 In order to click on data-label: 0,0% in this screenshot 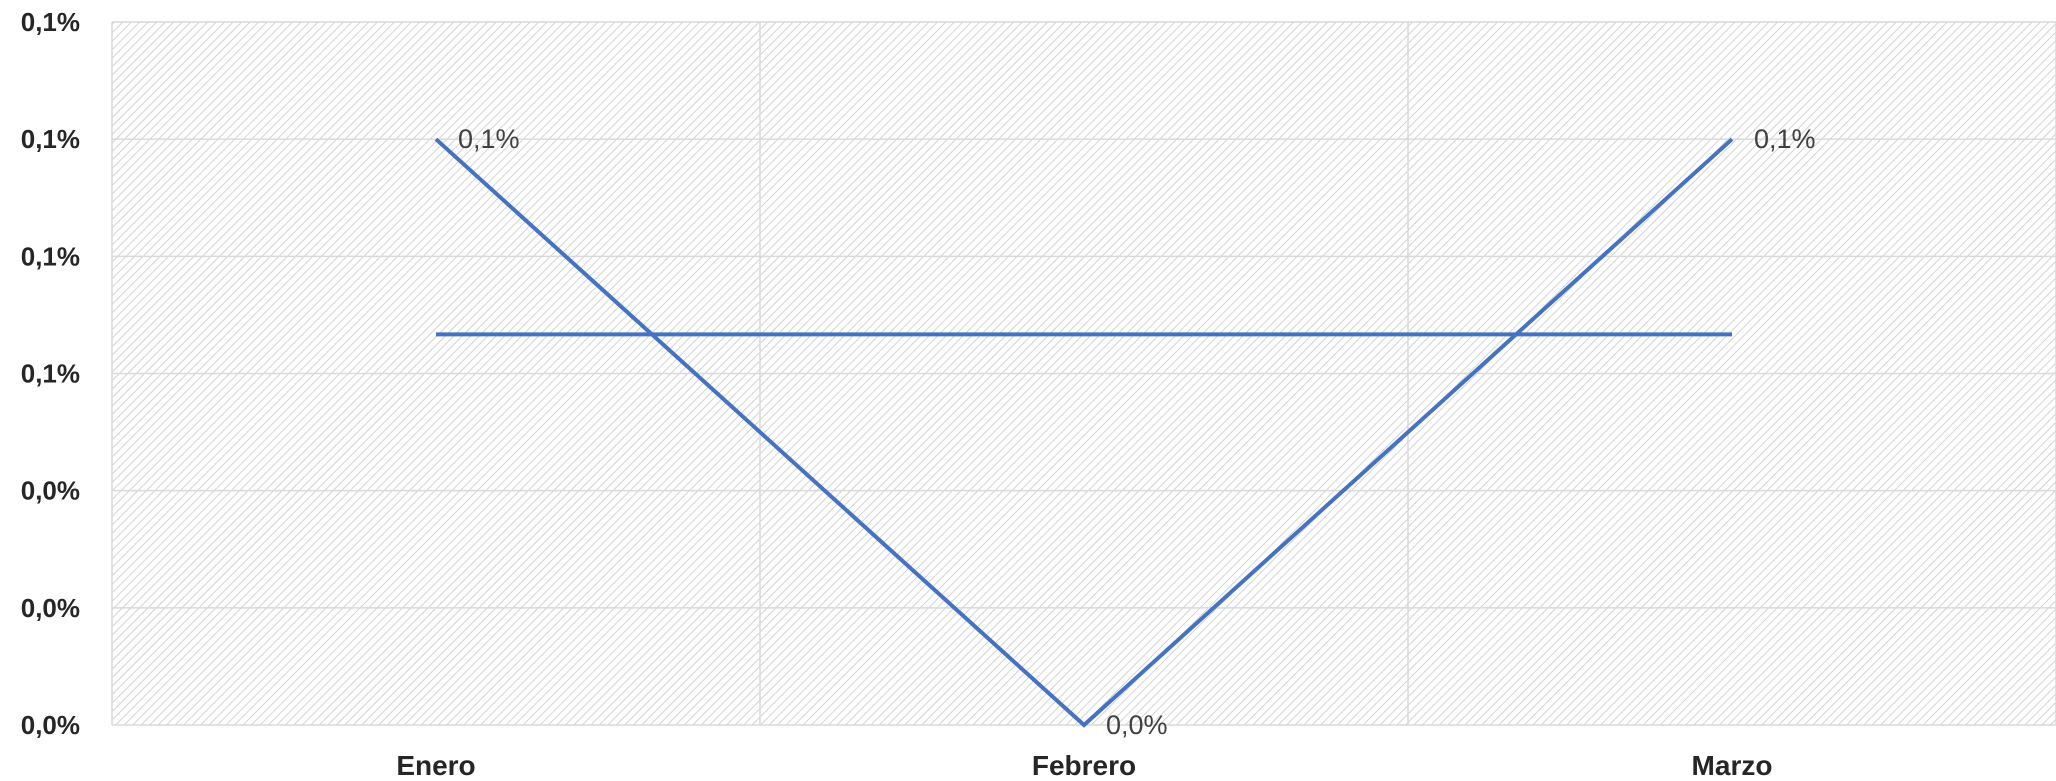, I will do `click(1137, 725)`.